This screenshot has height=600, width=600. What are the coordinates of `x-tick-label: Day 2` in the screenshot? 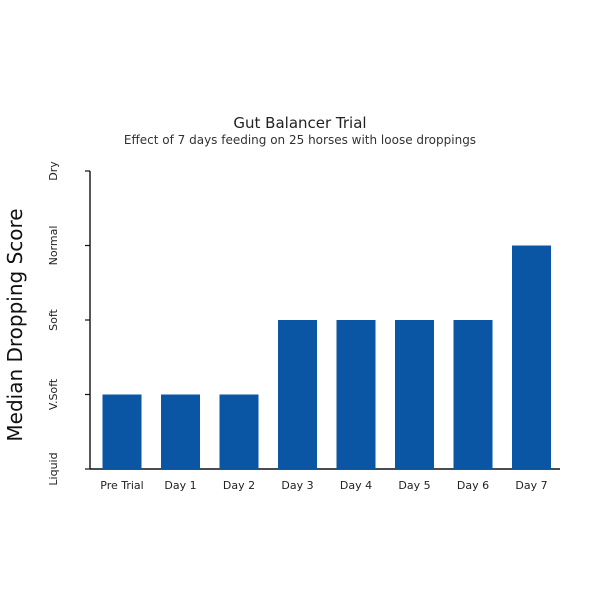 It's located at (239, 485).